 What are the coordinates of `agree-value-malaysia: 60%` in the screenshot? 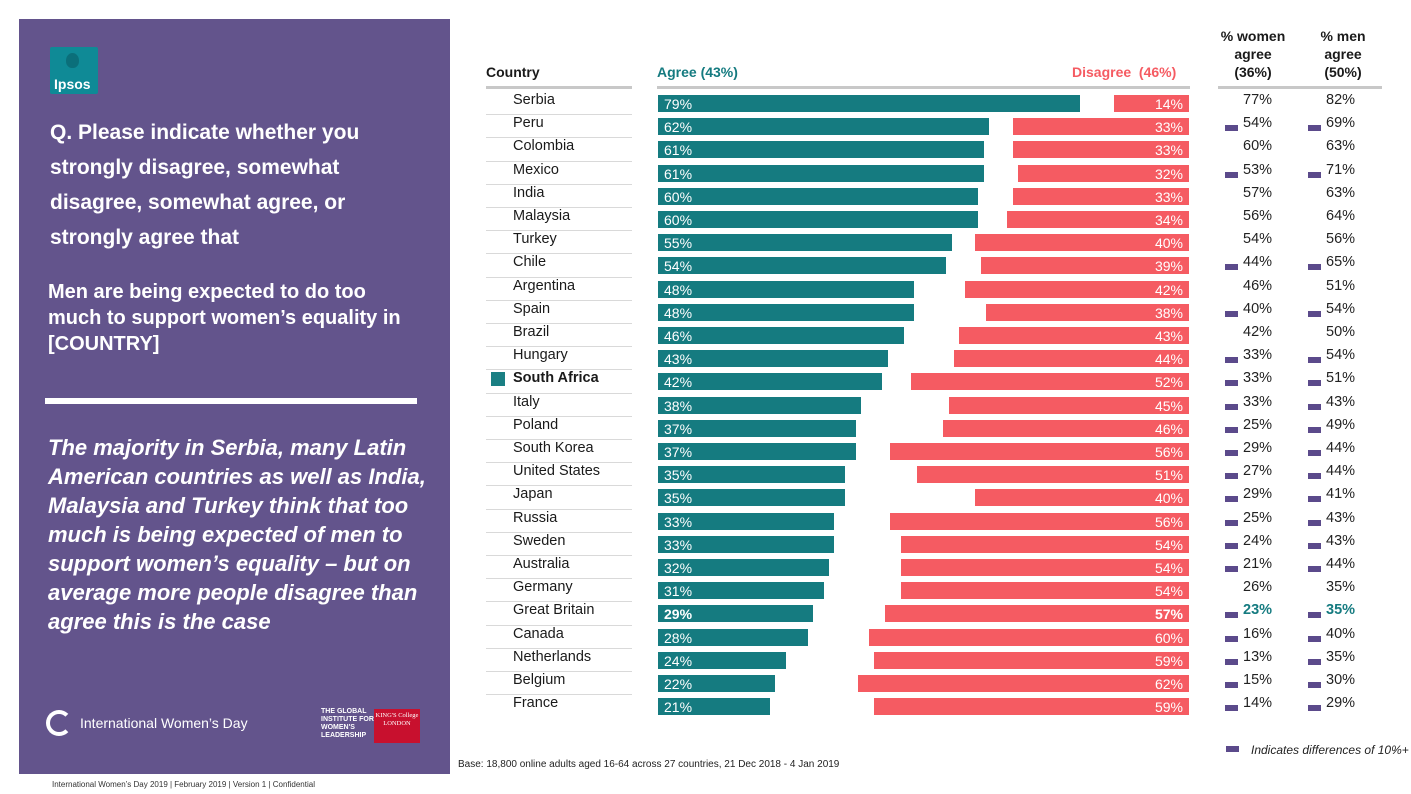 It's located at (678, 220).